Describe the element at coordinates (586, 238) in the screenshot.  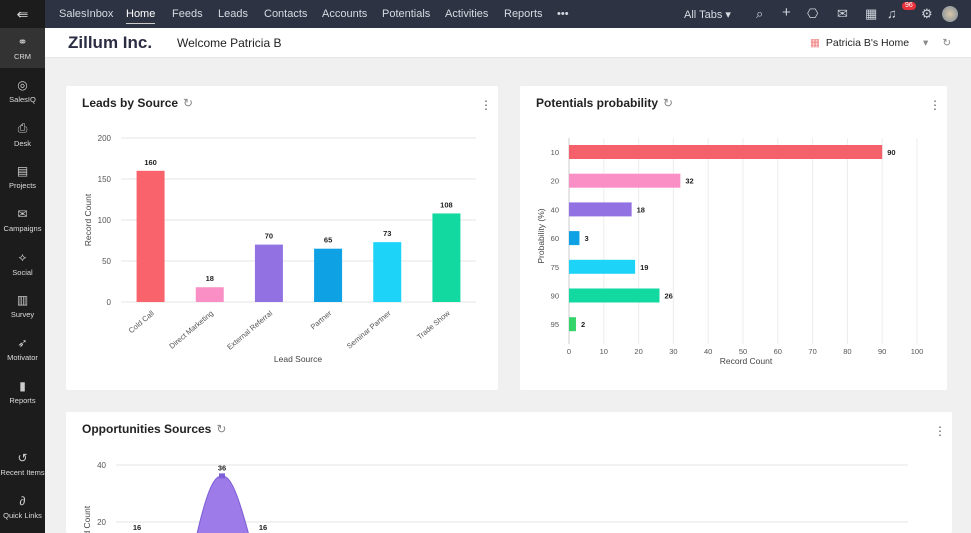
I see `data-label: 3` at that location.